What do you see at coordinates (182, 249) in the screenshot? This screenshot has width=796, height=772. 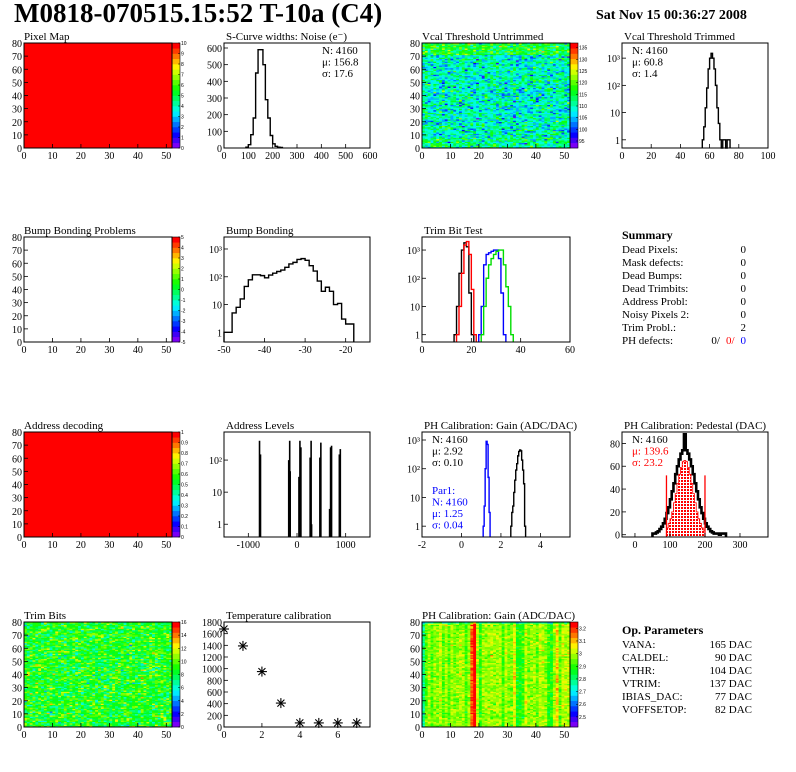 I see `colorbar-tick-label: 4` at bounding box center [182, 249].